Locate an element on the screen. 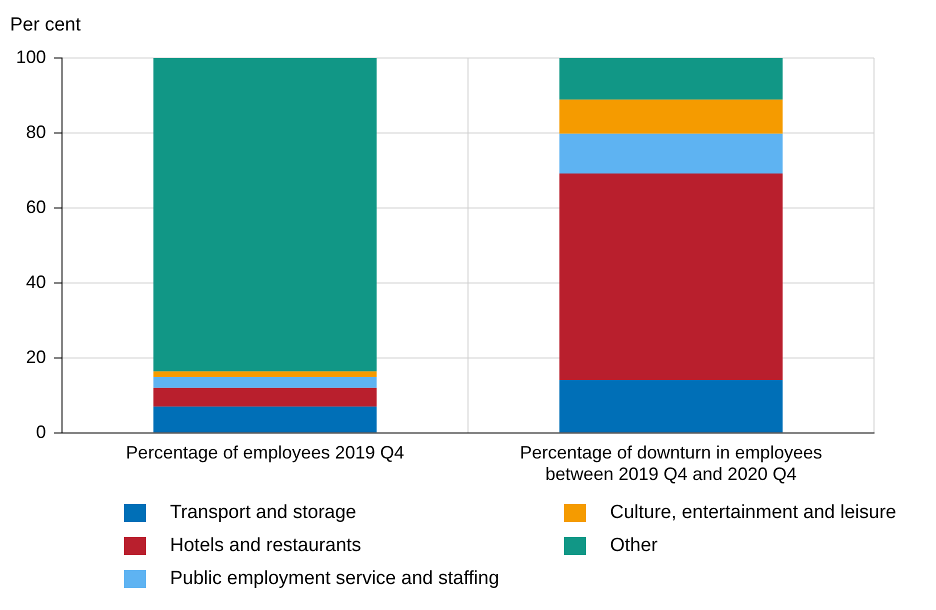 Image resolution: width=936 pixels, height=610 pixels. legend-label: Hotels and restaurants is located at coordinates (266, 545).